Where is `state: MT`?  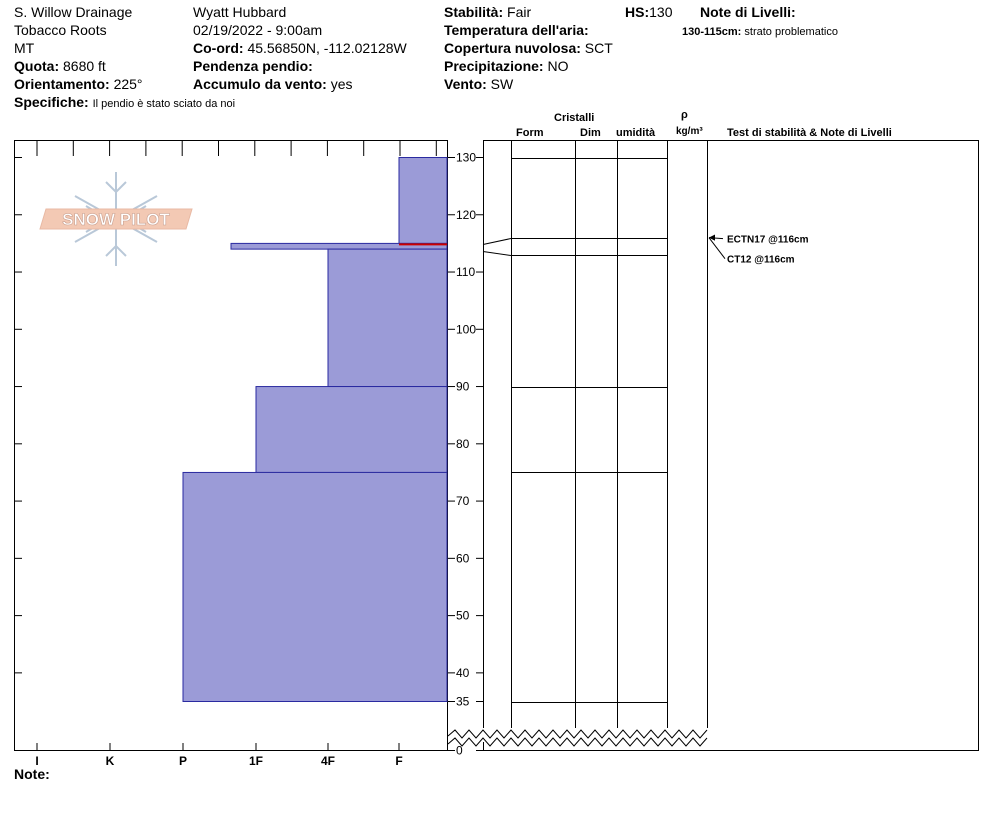 state: MT is located at coordinates (24, 48).